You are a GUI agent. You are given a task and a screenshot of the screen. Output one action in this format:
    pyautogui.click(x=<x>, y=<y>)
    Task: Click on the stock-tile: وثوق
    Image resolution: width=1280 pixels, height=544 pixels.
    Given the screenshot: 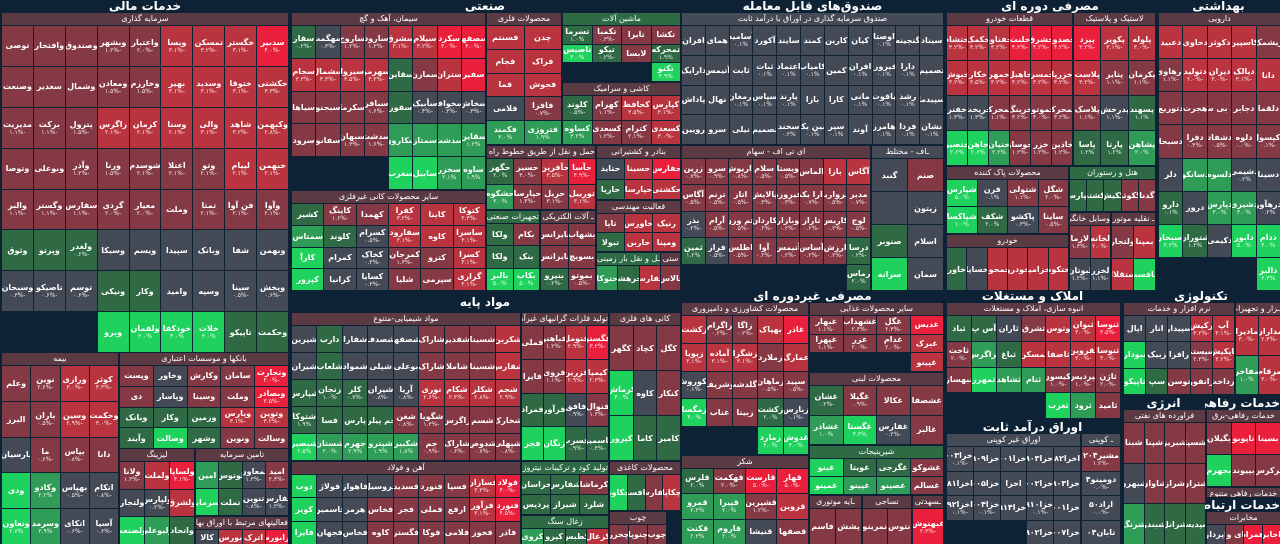 What is the action you would take?
    pyautogui.click(x=17, y=250)
    